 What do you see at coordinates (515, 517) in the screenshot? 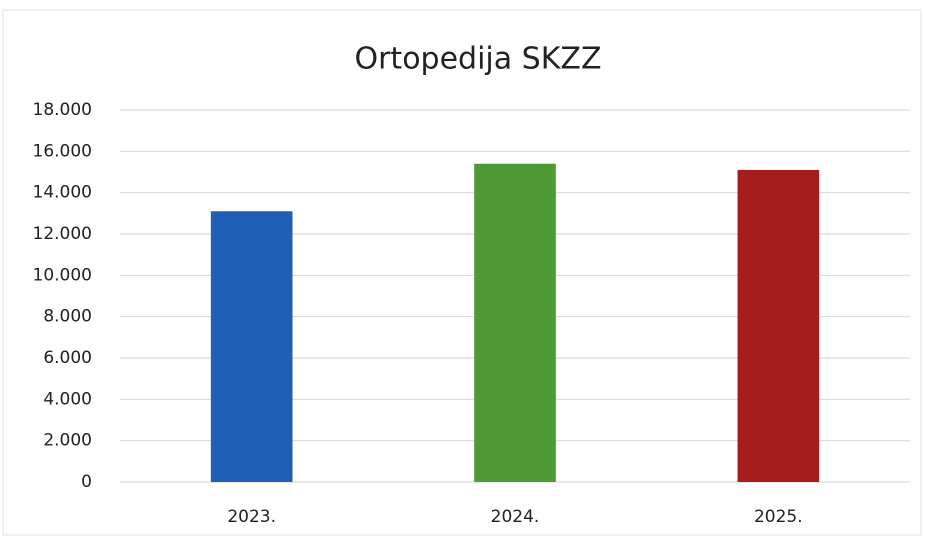
I see `x-tick-label: 2024.` at bounding box center [515, 517].